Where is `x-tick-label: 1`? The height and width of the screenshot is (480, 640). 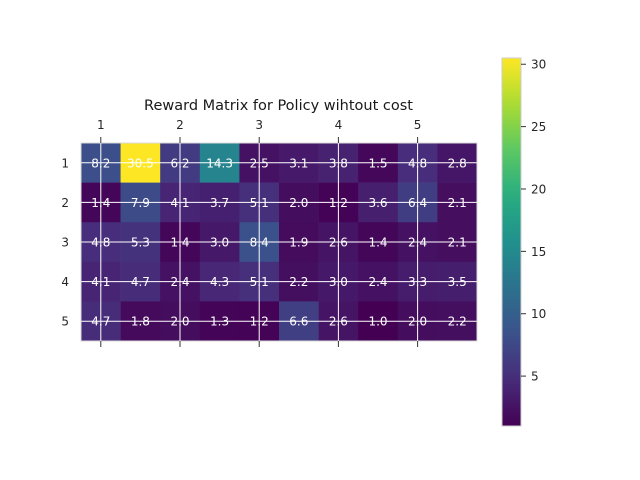
x-tick-label: 1 is located at coordinates (101, 125).